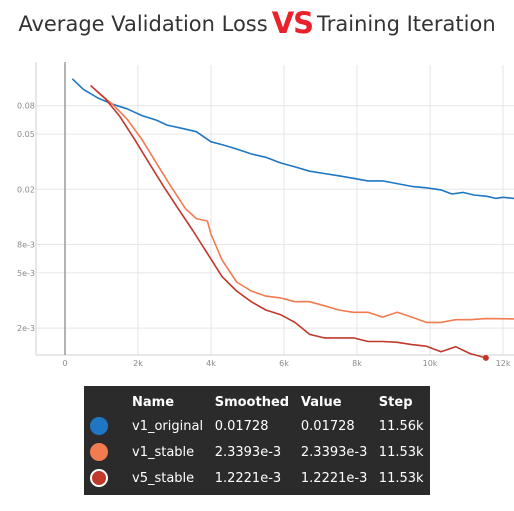 The height and width of the screenshot is (511, 514). I want to click on legend-header-value: Value, so click(321, 402).